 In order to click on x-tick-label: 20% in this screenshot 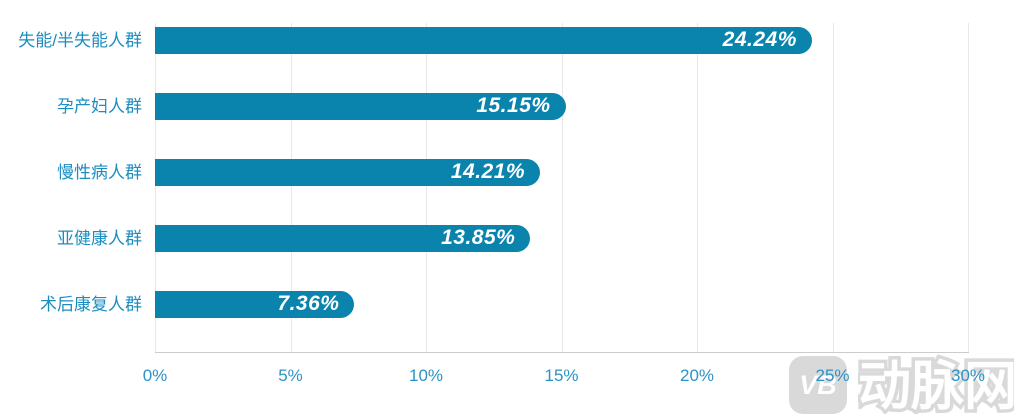, I will do `click(697, 375)`.